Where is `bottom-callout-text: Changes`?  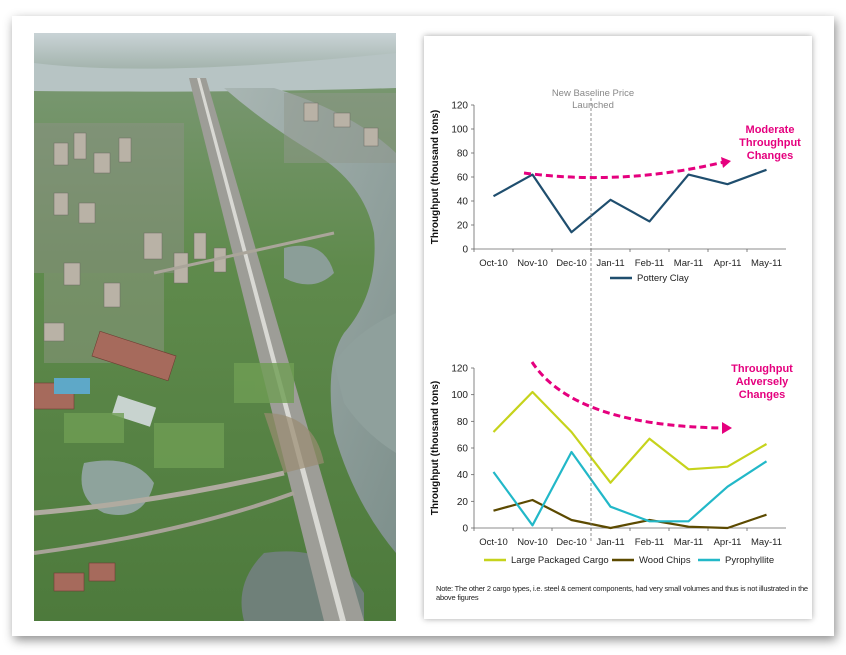 bottom-callout-text: Changes is located at coordinates (762, 395).